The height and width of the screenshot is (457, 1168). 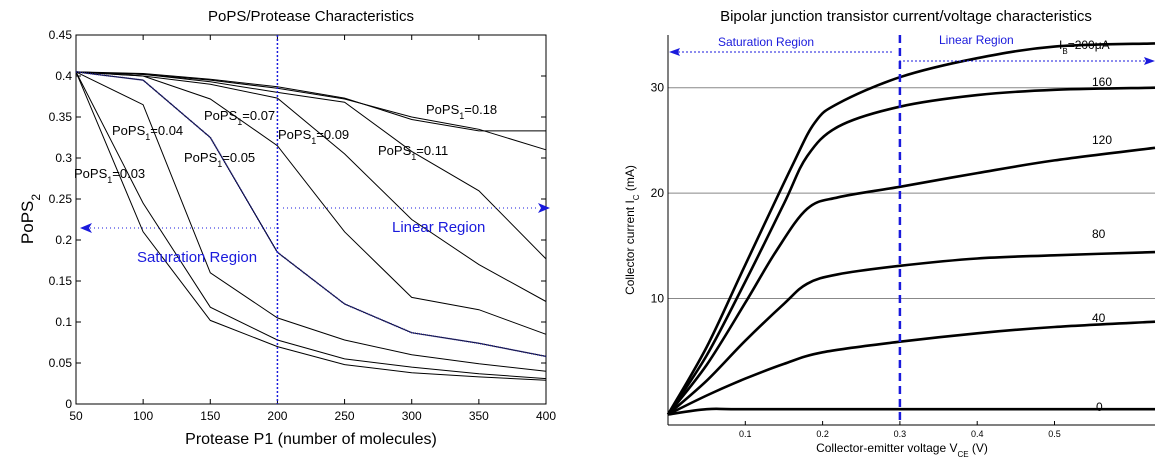 What do you see at coordinates (1099, 318) in the screenshot?
I see `bjt-label-40: 40` at bounding box center [1099, 318].